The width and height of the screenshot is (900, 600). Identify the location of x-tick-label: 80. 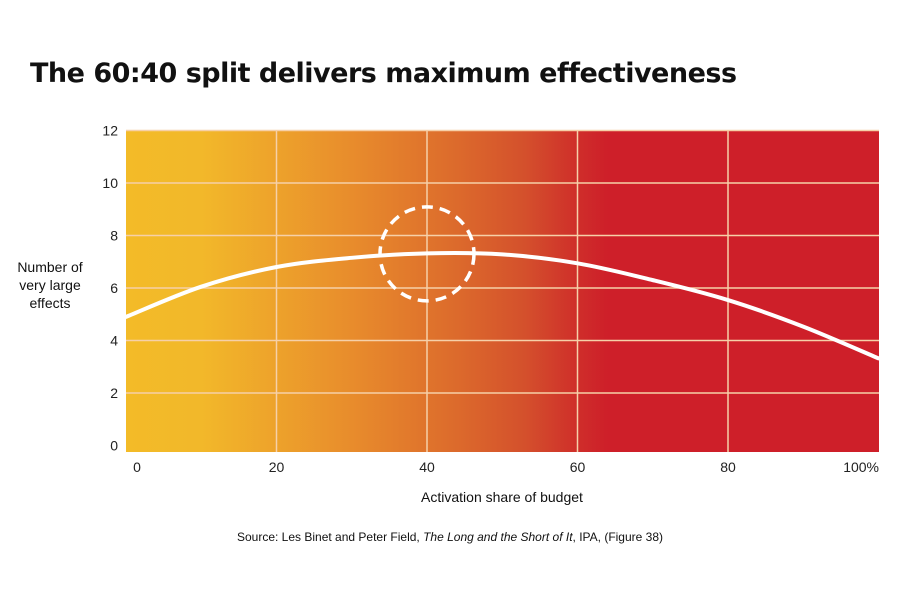
(728, 467).